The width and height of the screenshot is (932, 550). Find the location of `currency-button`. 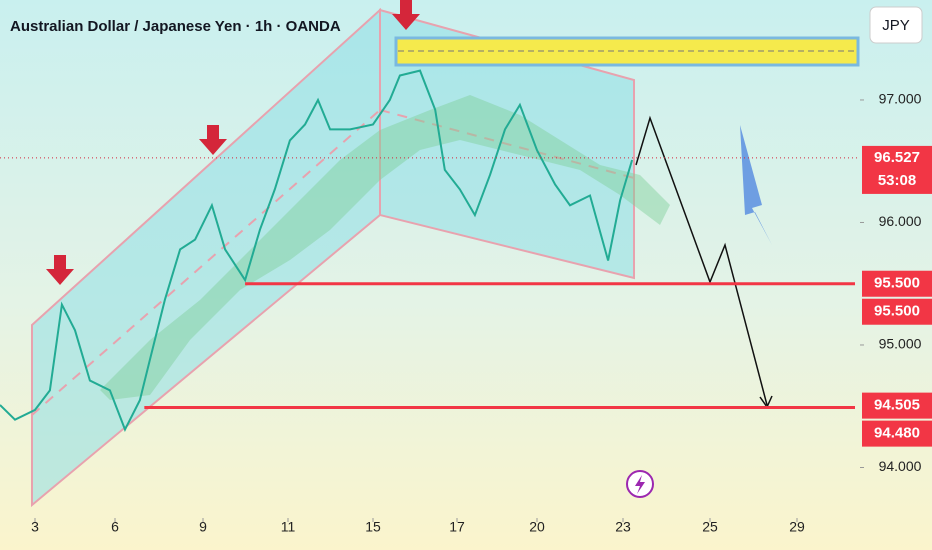

currency-button is located at coordinates (896, 25).